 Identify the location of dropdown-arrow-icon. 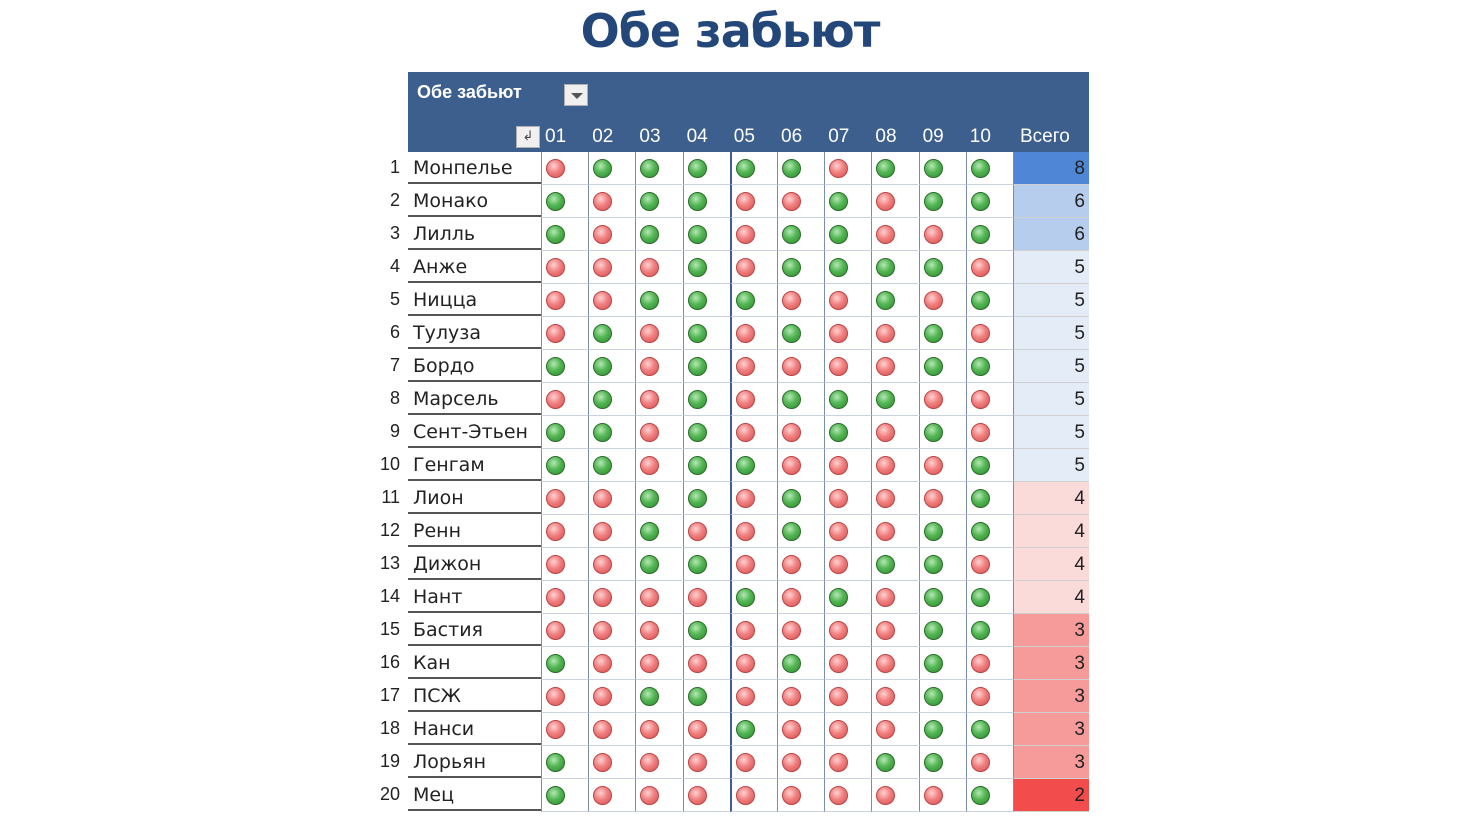
(576, 95).